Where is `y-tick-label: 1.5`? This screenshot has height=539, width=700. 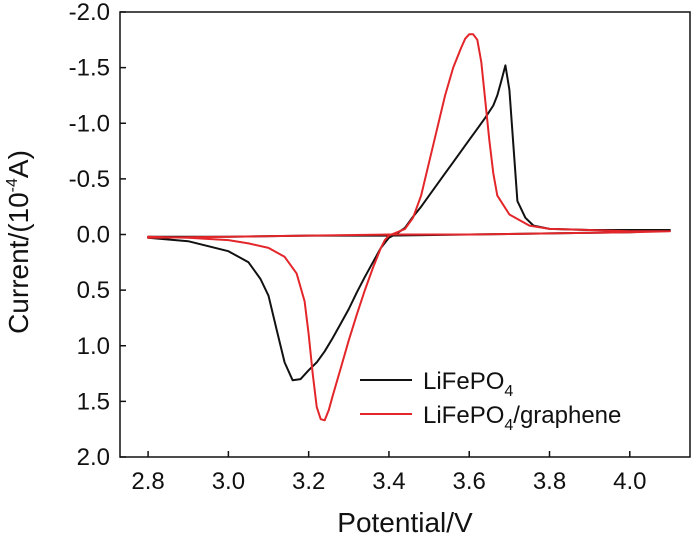
y-tick-label: 1.5 is located at coordinates (93, 401).